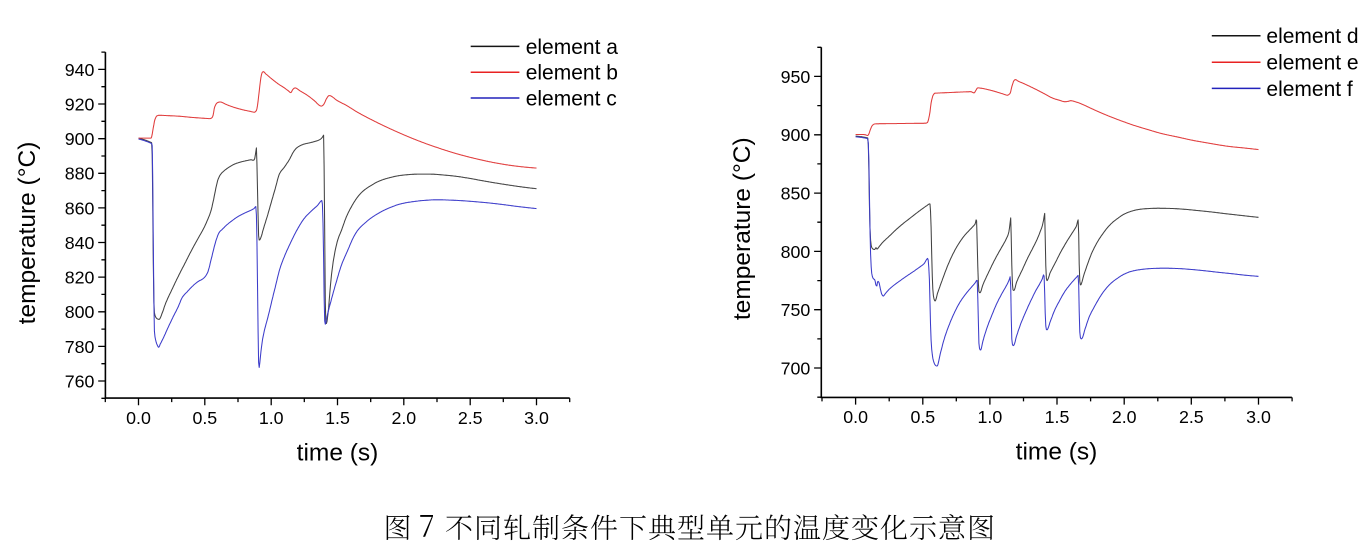 This screenshot has height=554, width=1371. Describe the element at coordinates (572, 73) in the screenshot. I see `svg-text: element b` at that location.